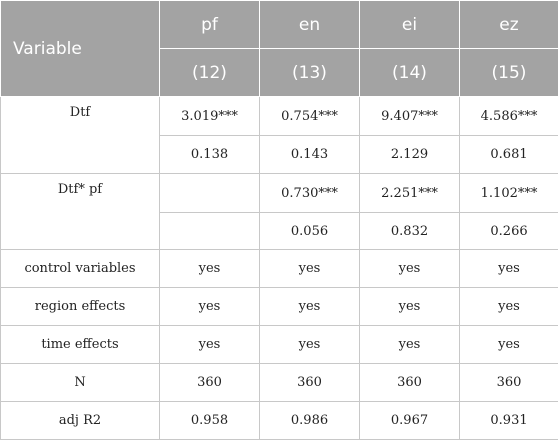 The image size is (558, 444). I want to click on std-error-cell: 0.143, so click(309, 154).